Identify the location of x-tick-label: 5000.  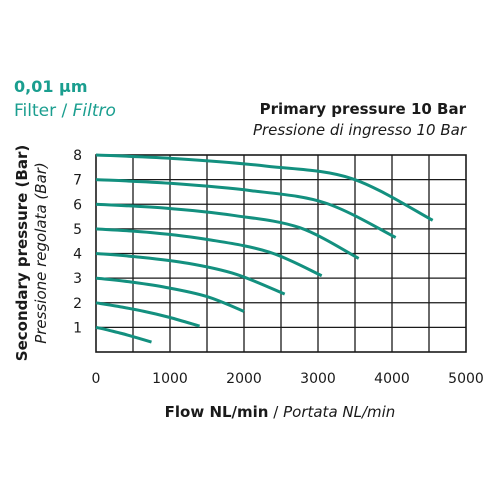
(466, 379).